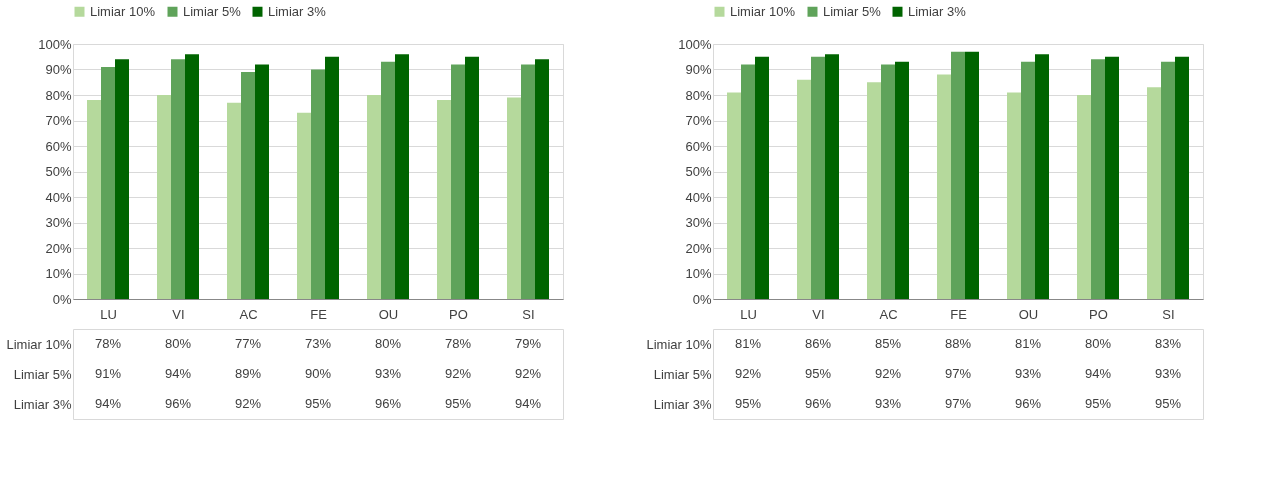 The height and width of the screenshot is (486, 1281). What do you see at coordinates (818, 343) in the screenshot?
I see `data-label: 86%` at bounding box center [818, 343].